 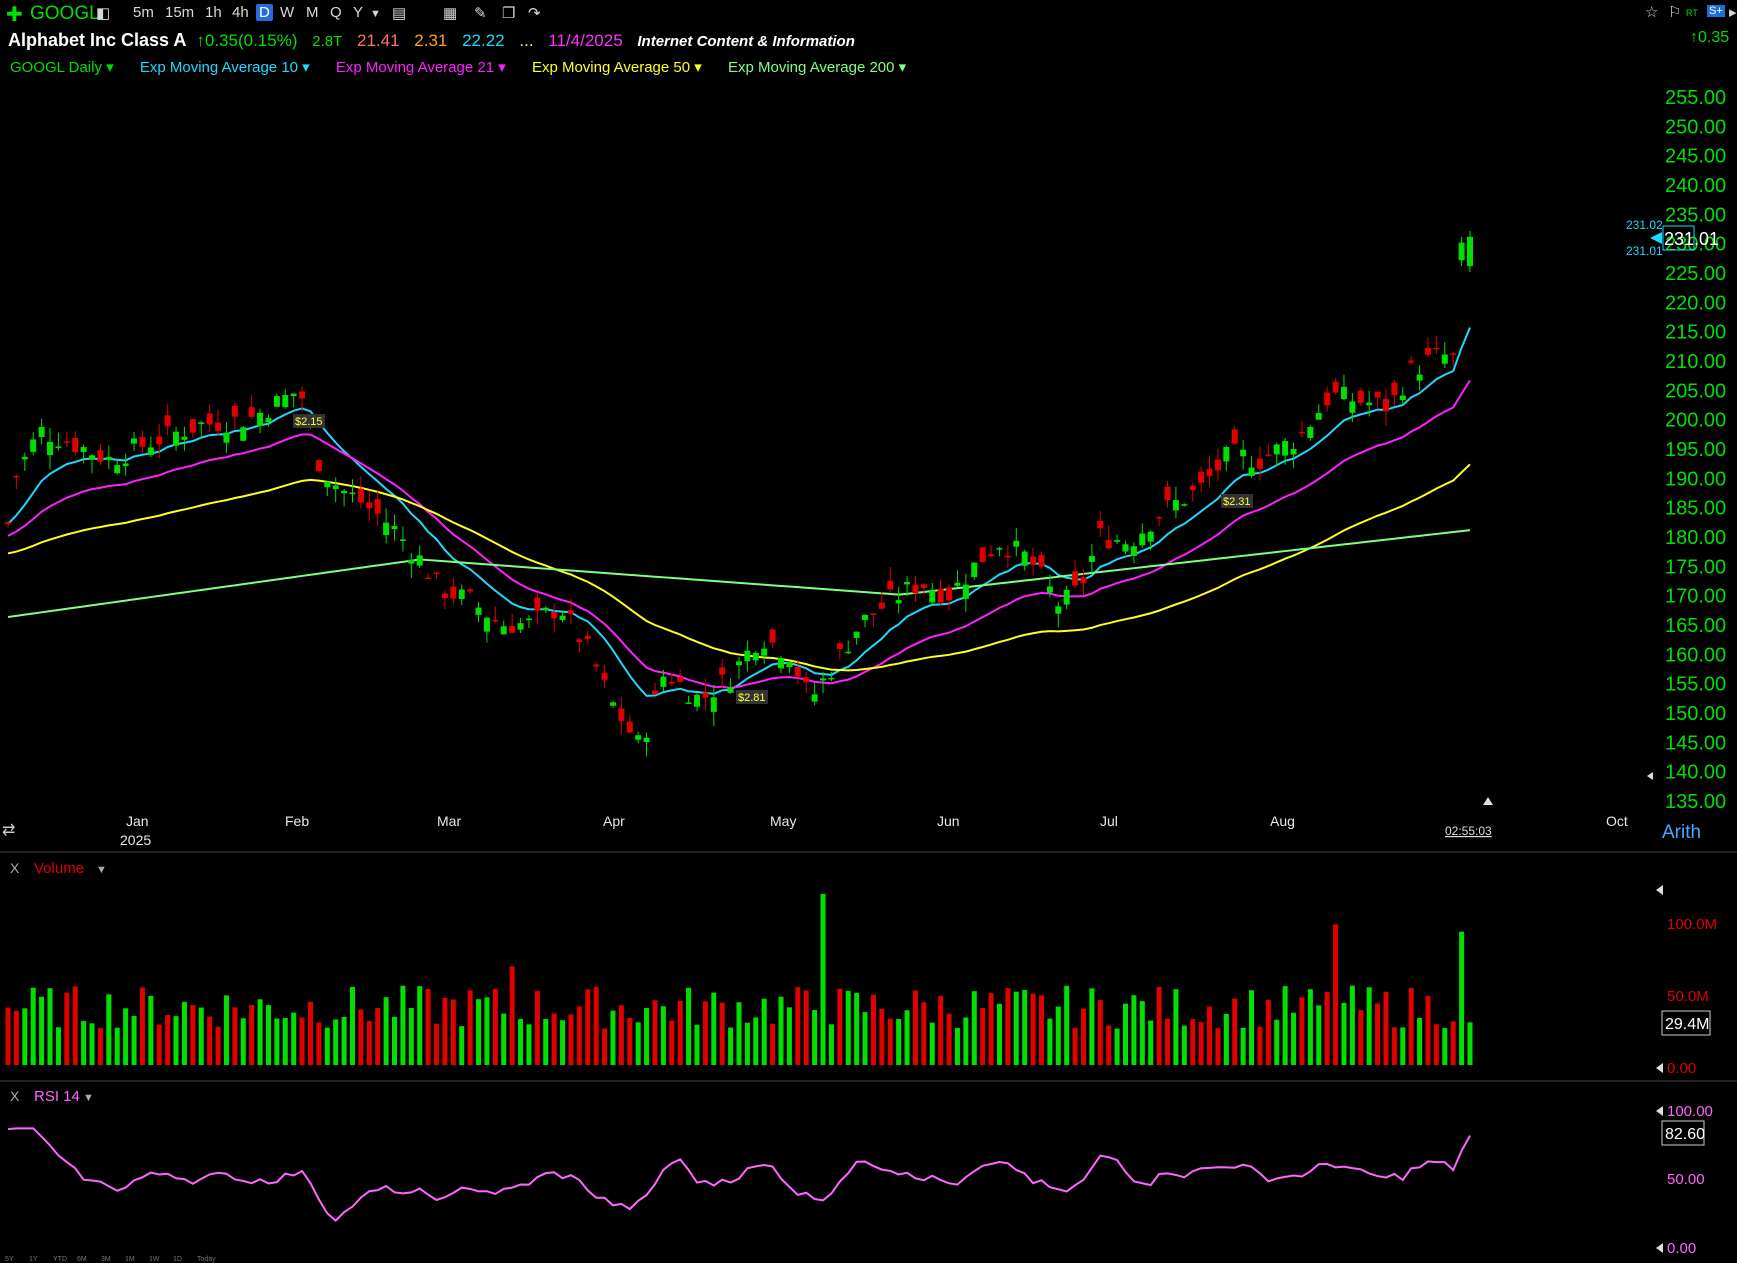 What do you see at coordinates (14, 15) in the screenshot?
I see `add-icon: ✚` at bounding box center [14, 15].